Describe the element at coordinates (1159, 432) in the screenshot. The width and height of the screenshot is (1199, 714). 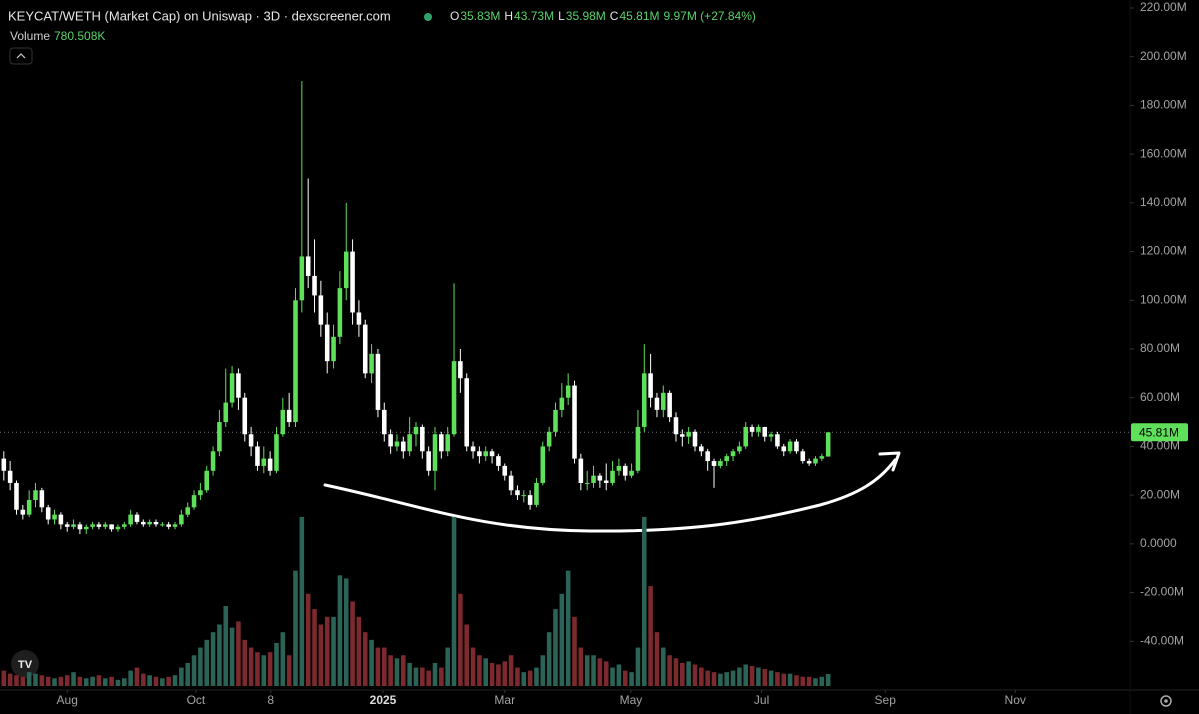
I see `last-price-tag` at that location.